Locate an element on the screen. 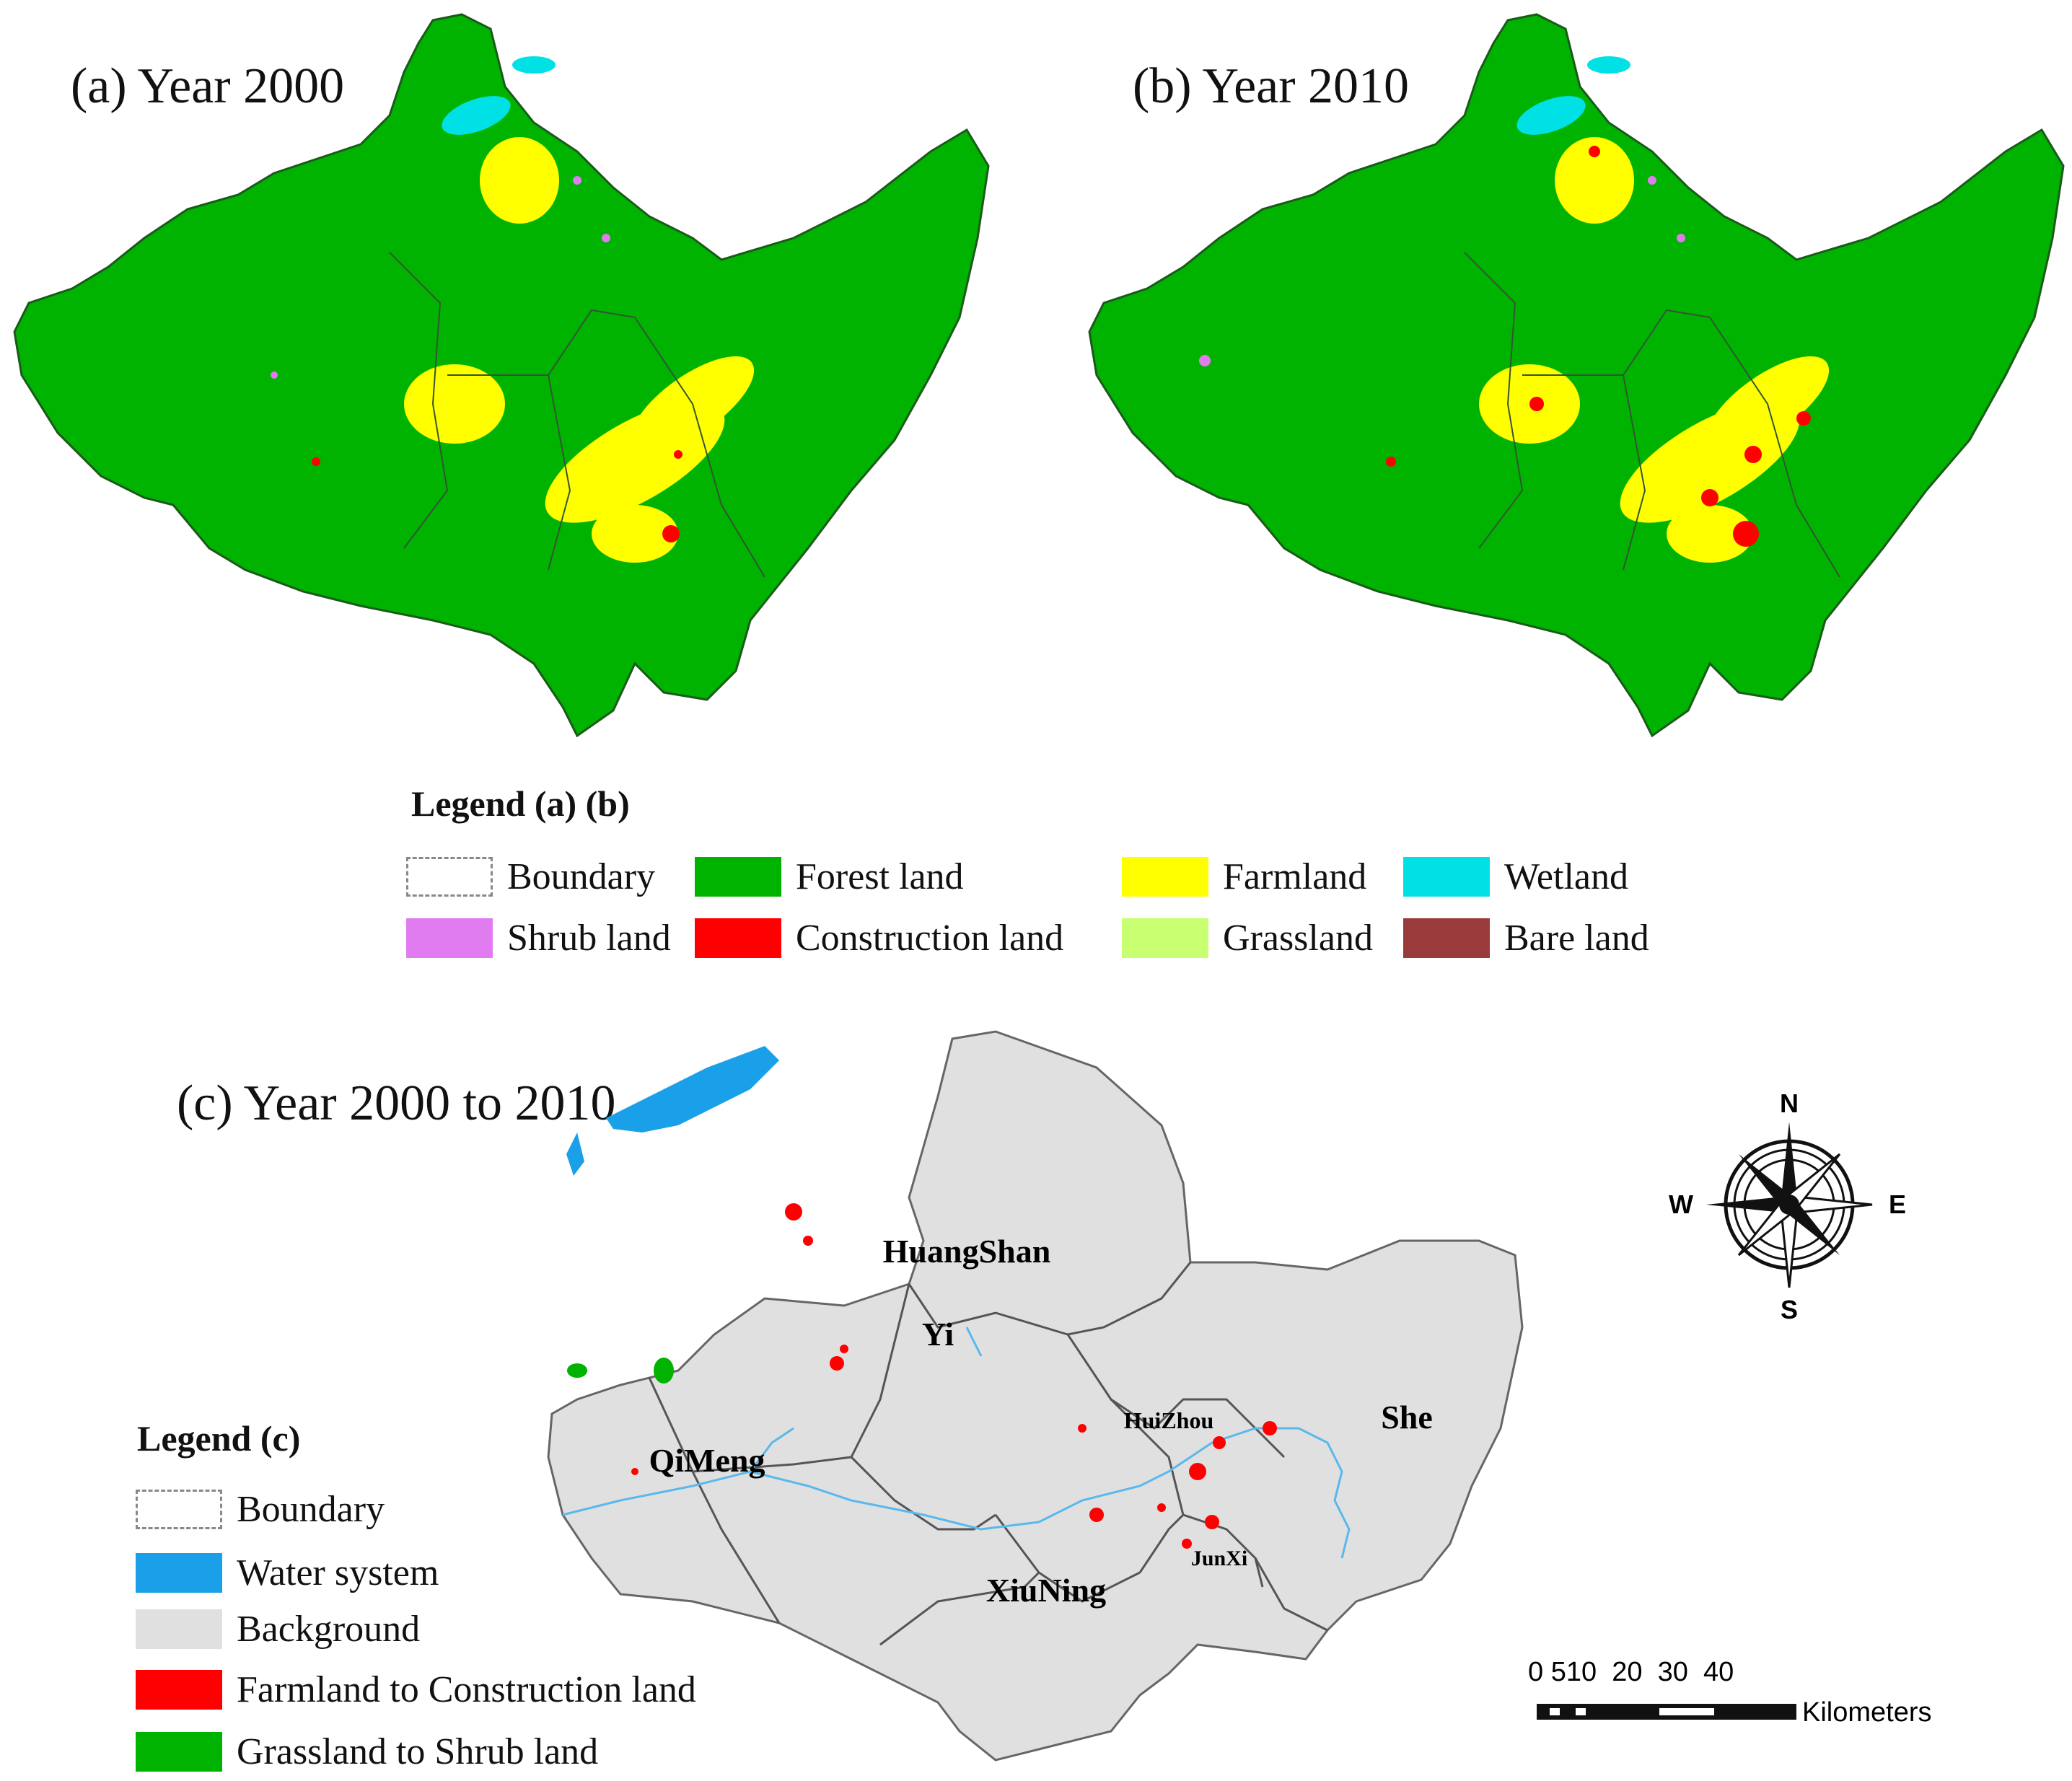  legend-ab-heading: Legend (a) (b) is located at coordinates (520, 803).